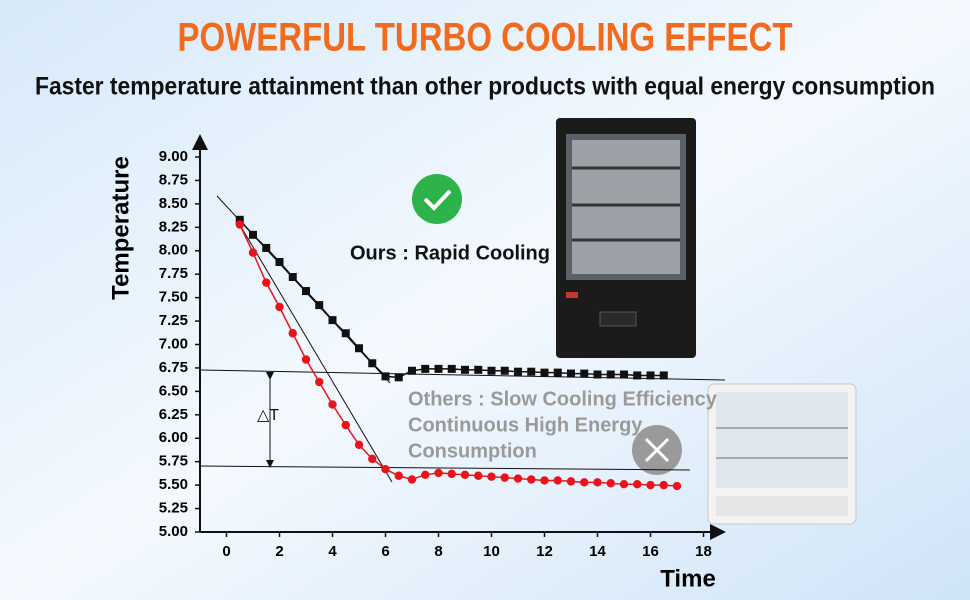  Describe the element at coordinates (173, 320) in the screenshot. I see `y-tick-label: 7.25` at that location.